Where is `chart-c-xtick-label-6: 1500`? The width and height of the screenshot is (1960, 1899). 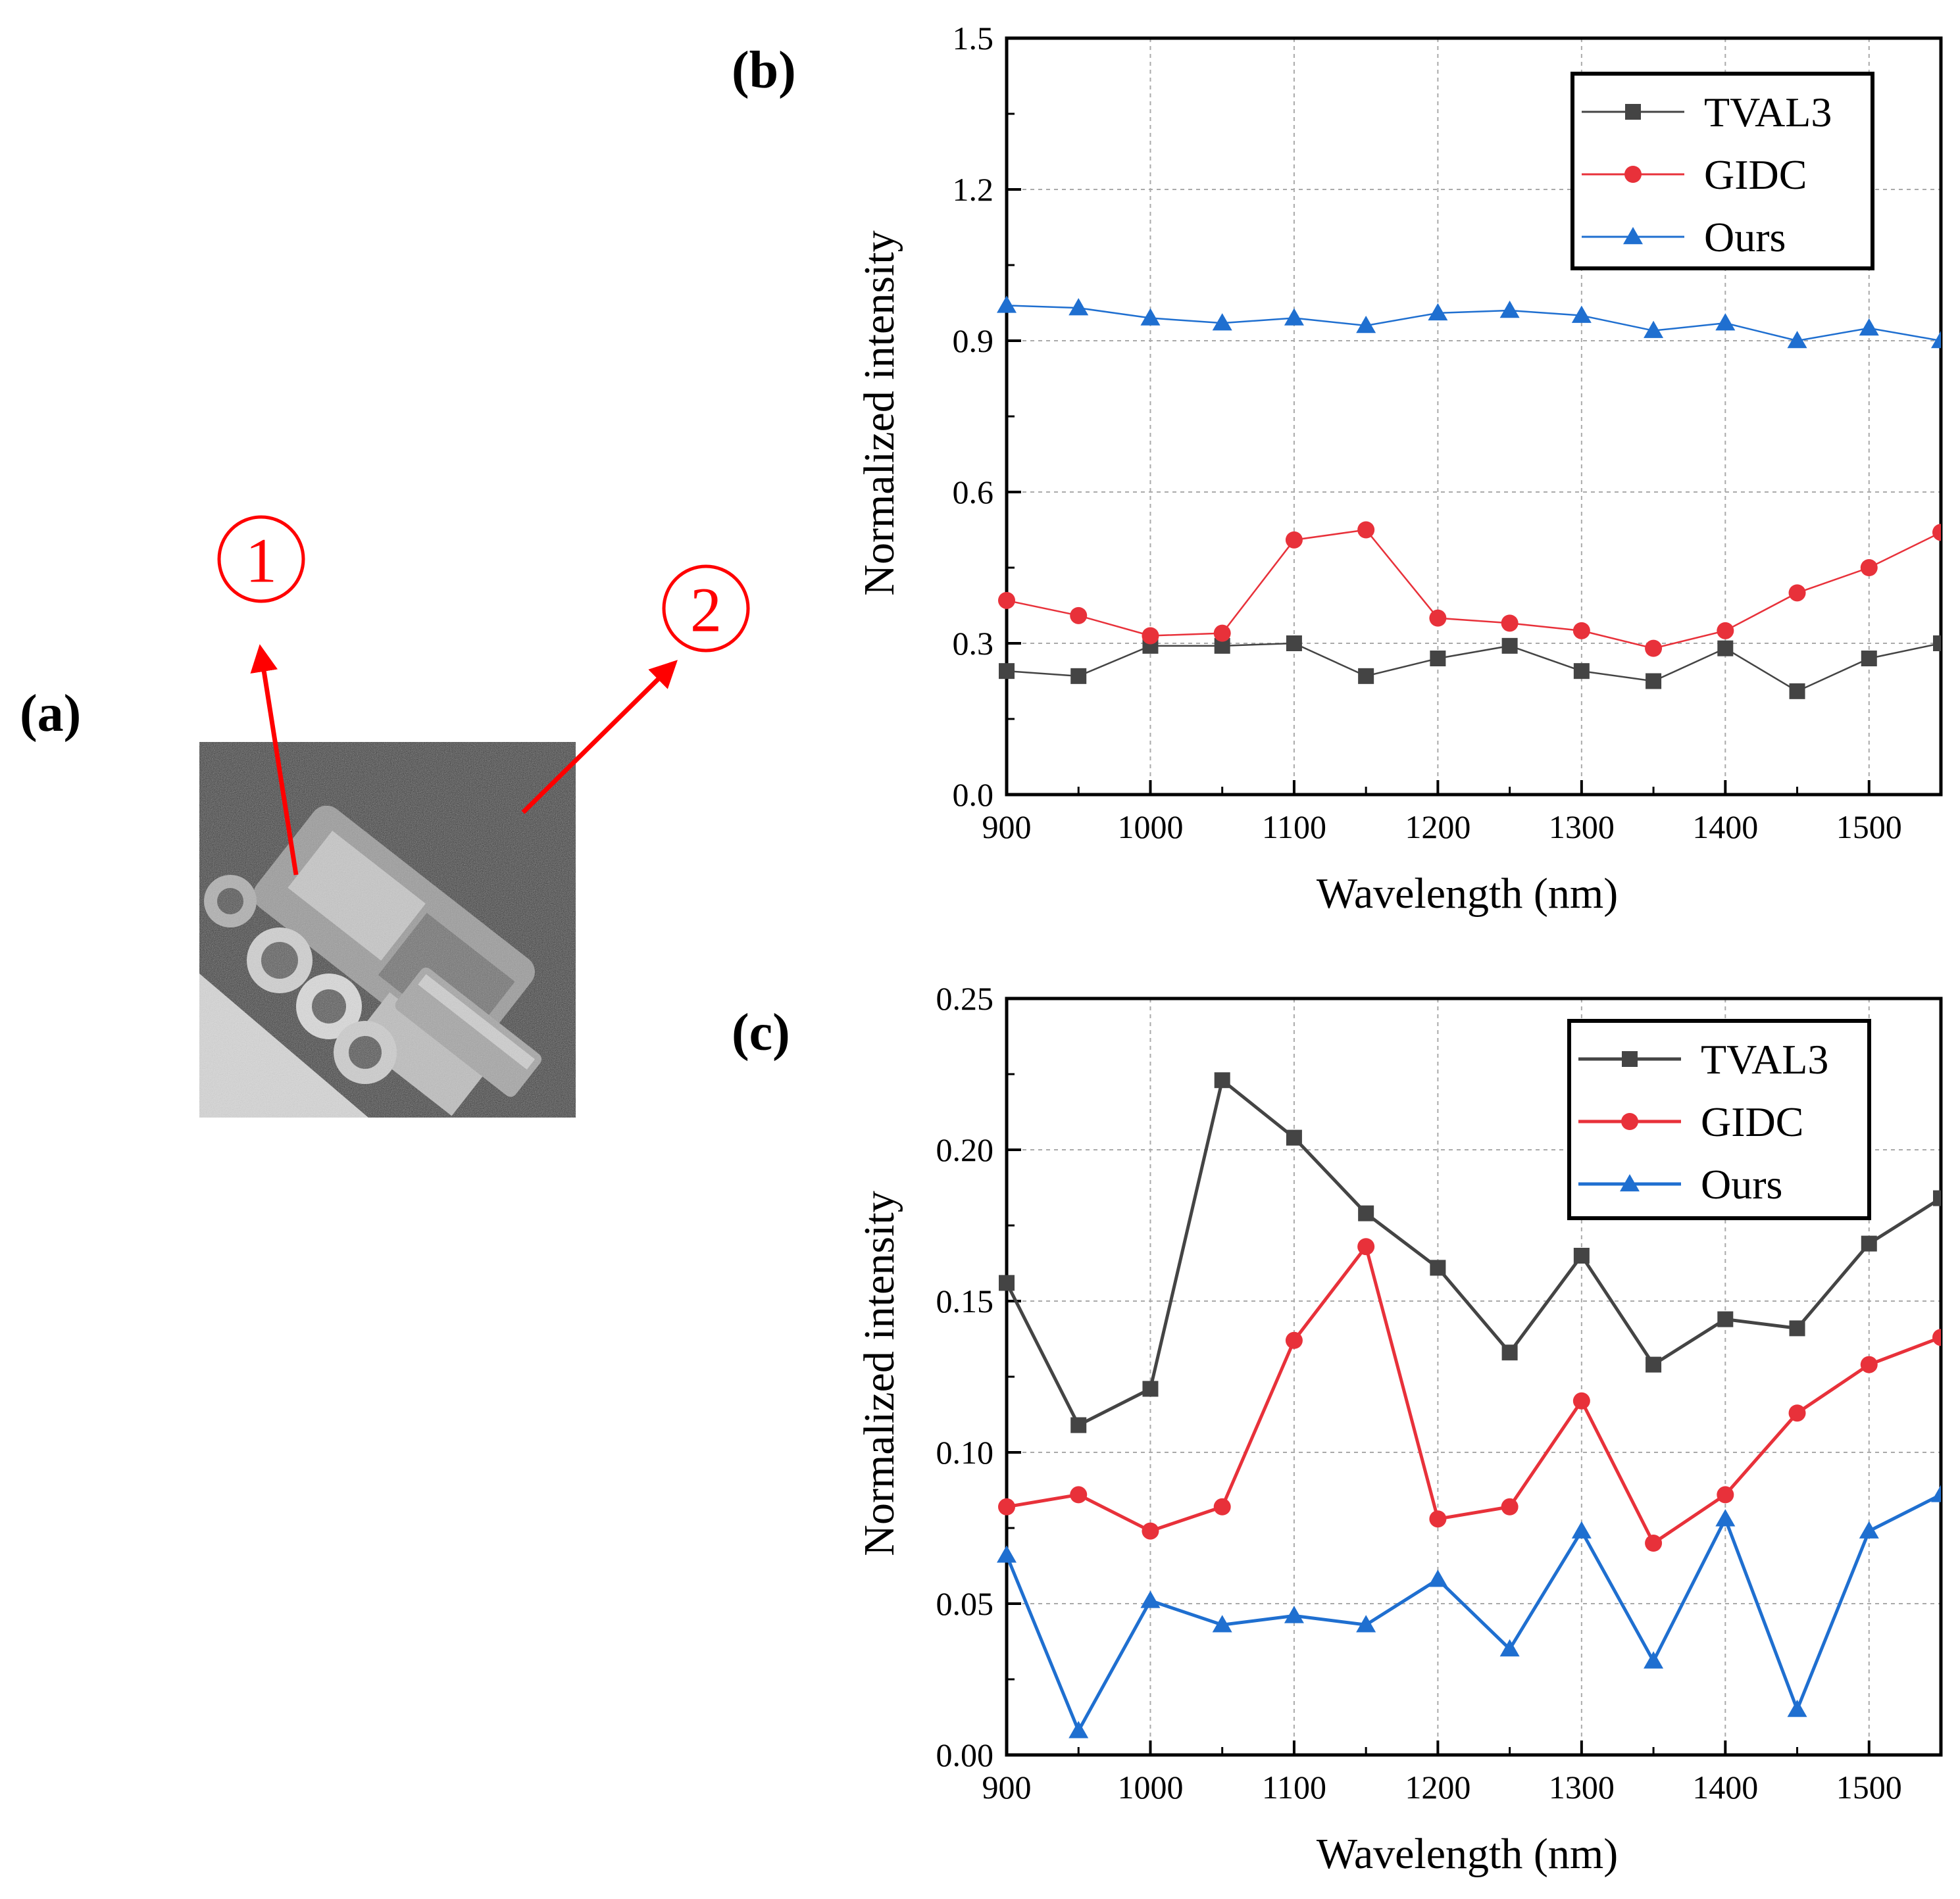
chart-c-xtick-label-6: 1500 is located at coordinates (1869, 1787).